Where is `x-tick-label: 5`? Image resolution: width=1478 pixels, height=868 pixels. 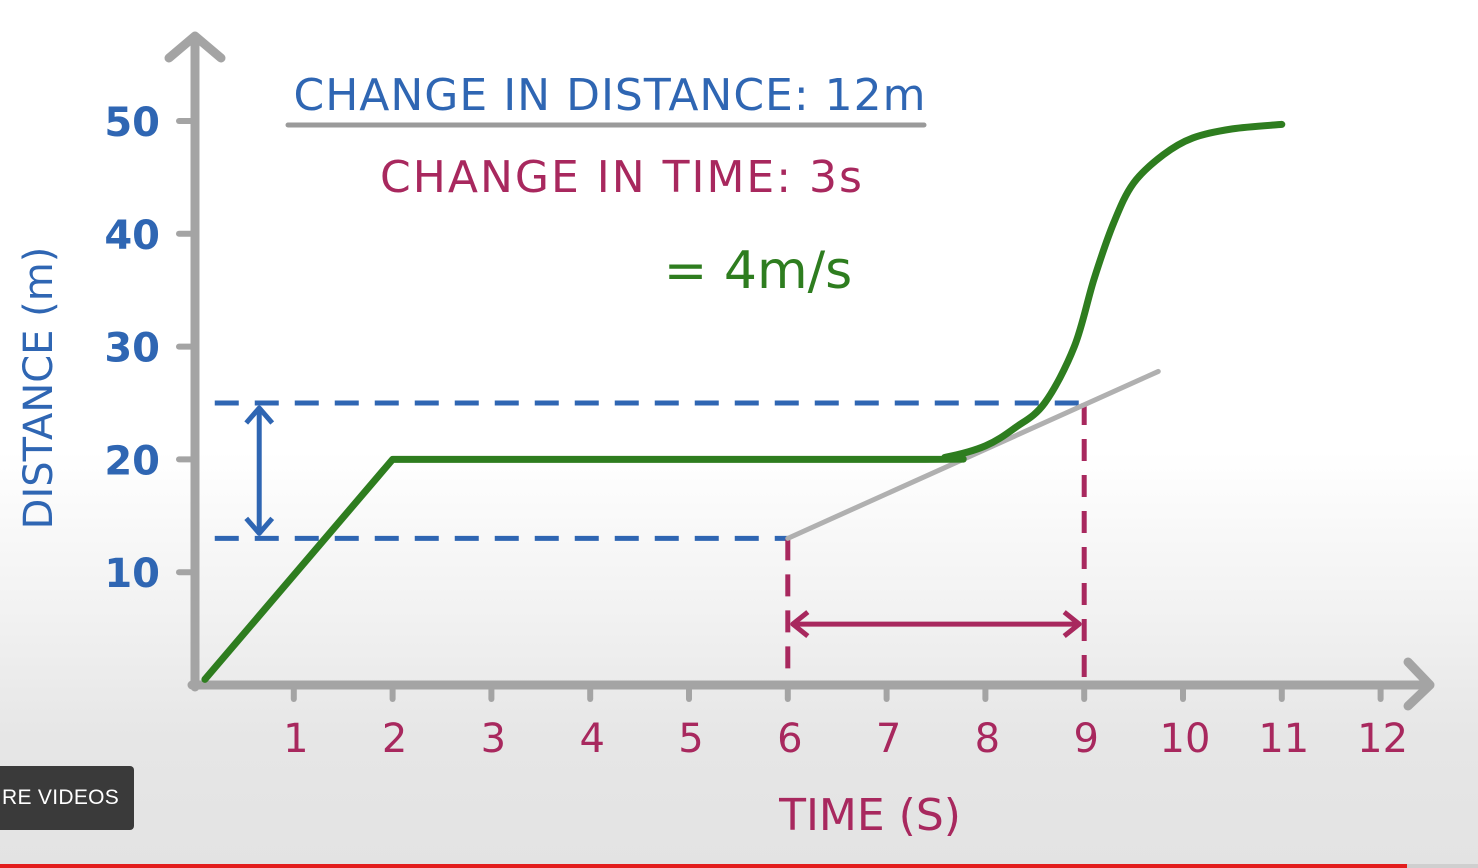 x-tick-label: 5 is located at coordinates (690, 739).